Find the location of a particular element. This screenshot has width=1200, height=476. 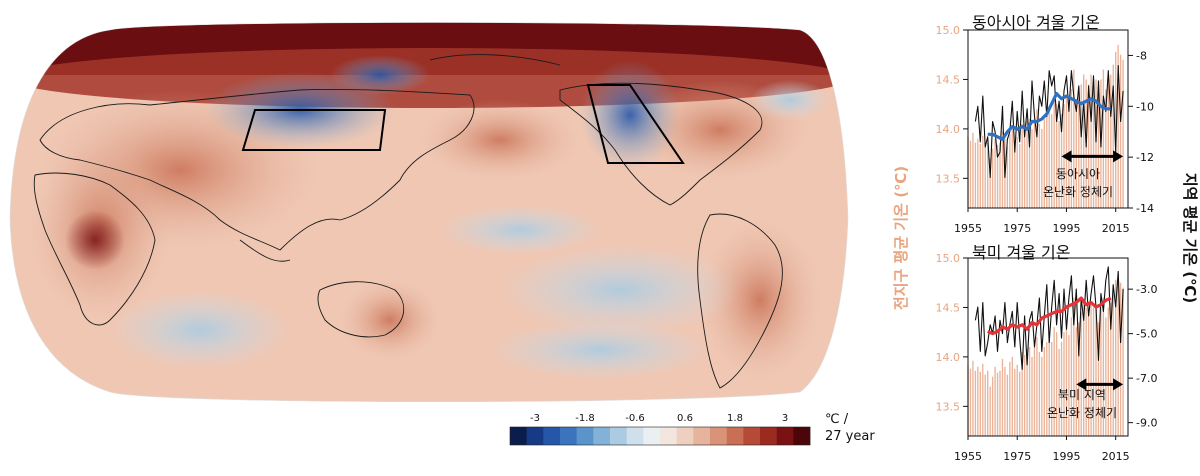

right-tick-label: -3.0 is located at coordinates (1146, 289).